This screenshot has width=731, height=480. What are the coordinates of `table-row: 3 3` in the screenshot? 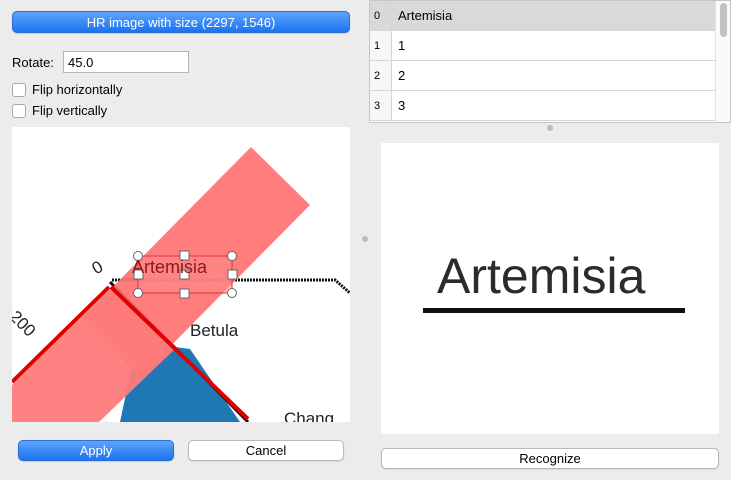 It's located at (543, 106).